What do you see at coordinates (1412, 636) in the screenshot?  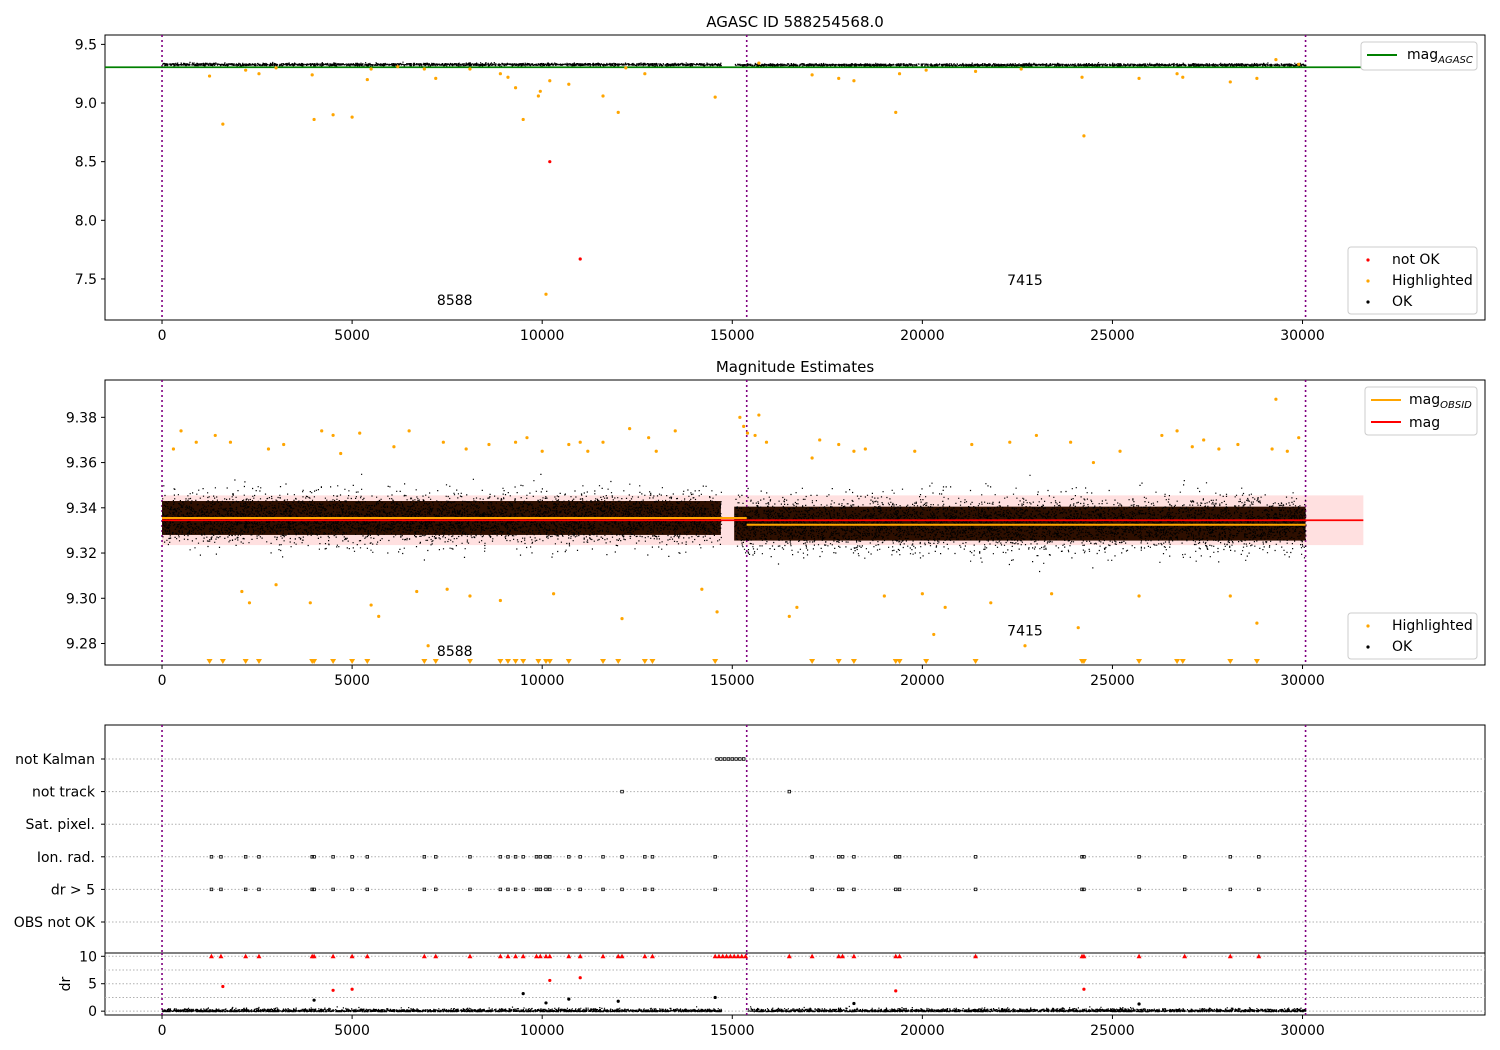 I see `panel-2-marker-legend: Highlighted OK` at bounding box center [1412, 636].